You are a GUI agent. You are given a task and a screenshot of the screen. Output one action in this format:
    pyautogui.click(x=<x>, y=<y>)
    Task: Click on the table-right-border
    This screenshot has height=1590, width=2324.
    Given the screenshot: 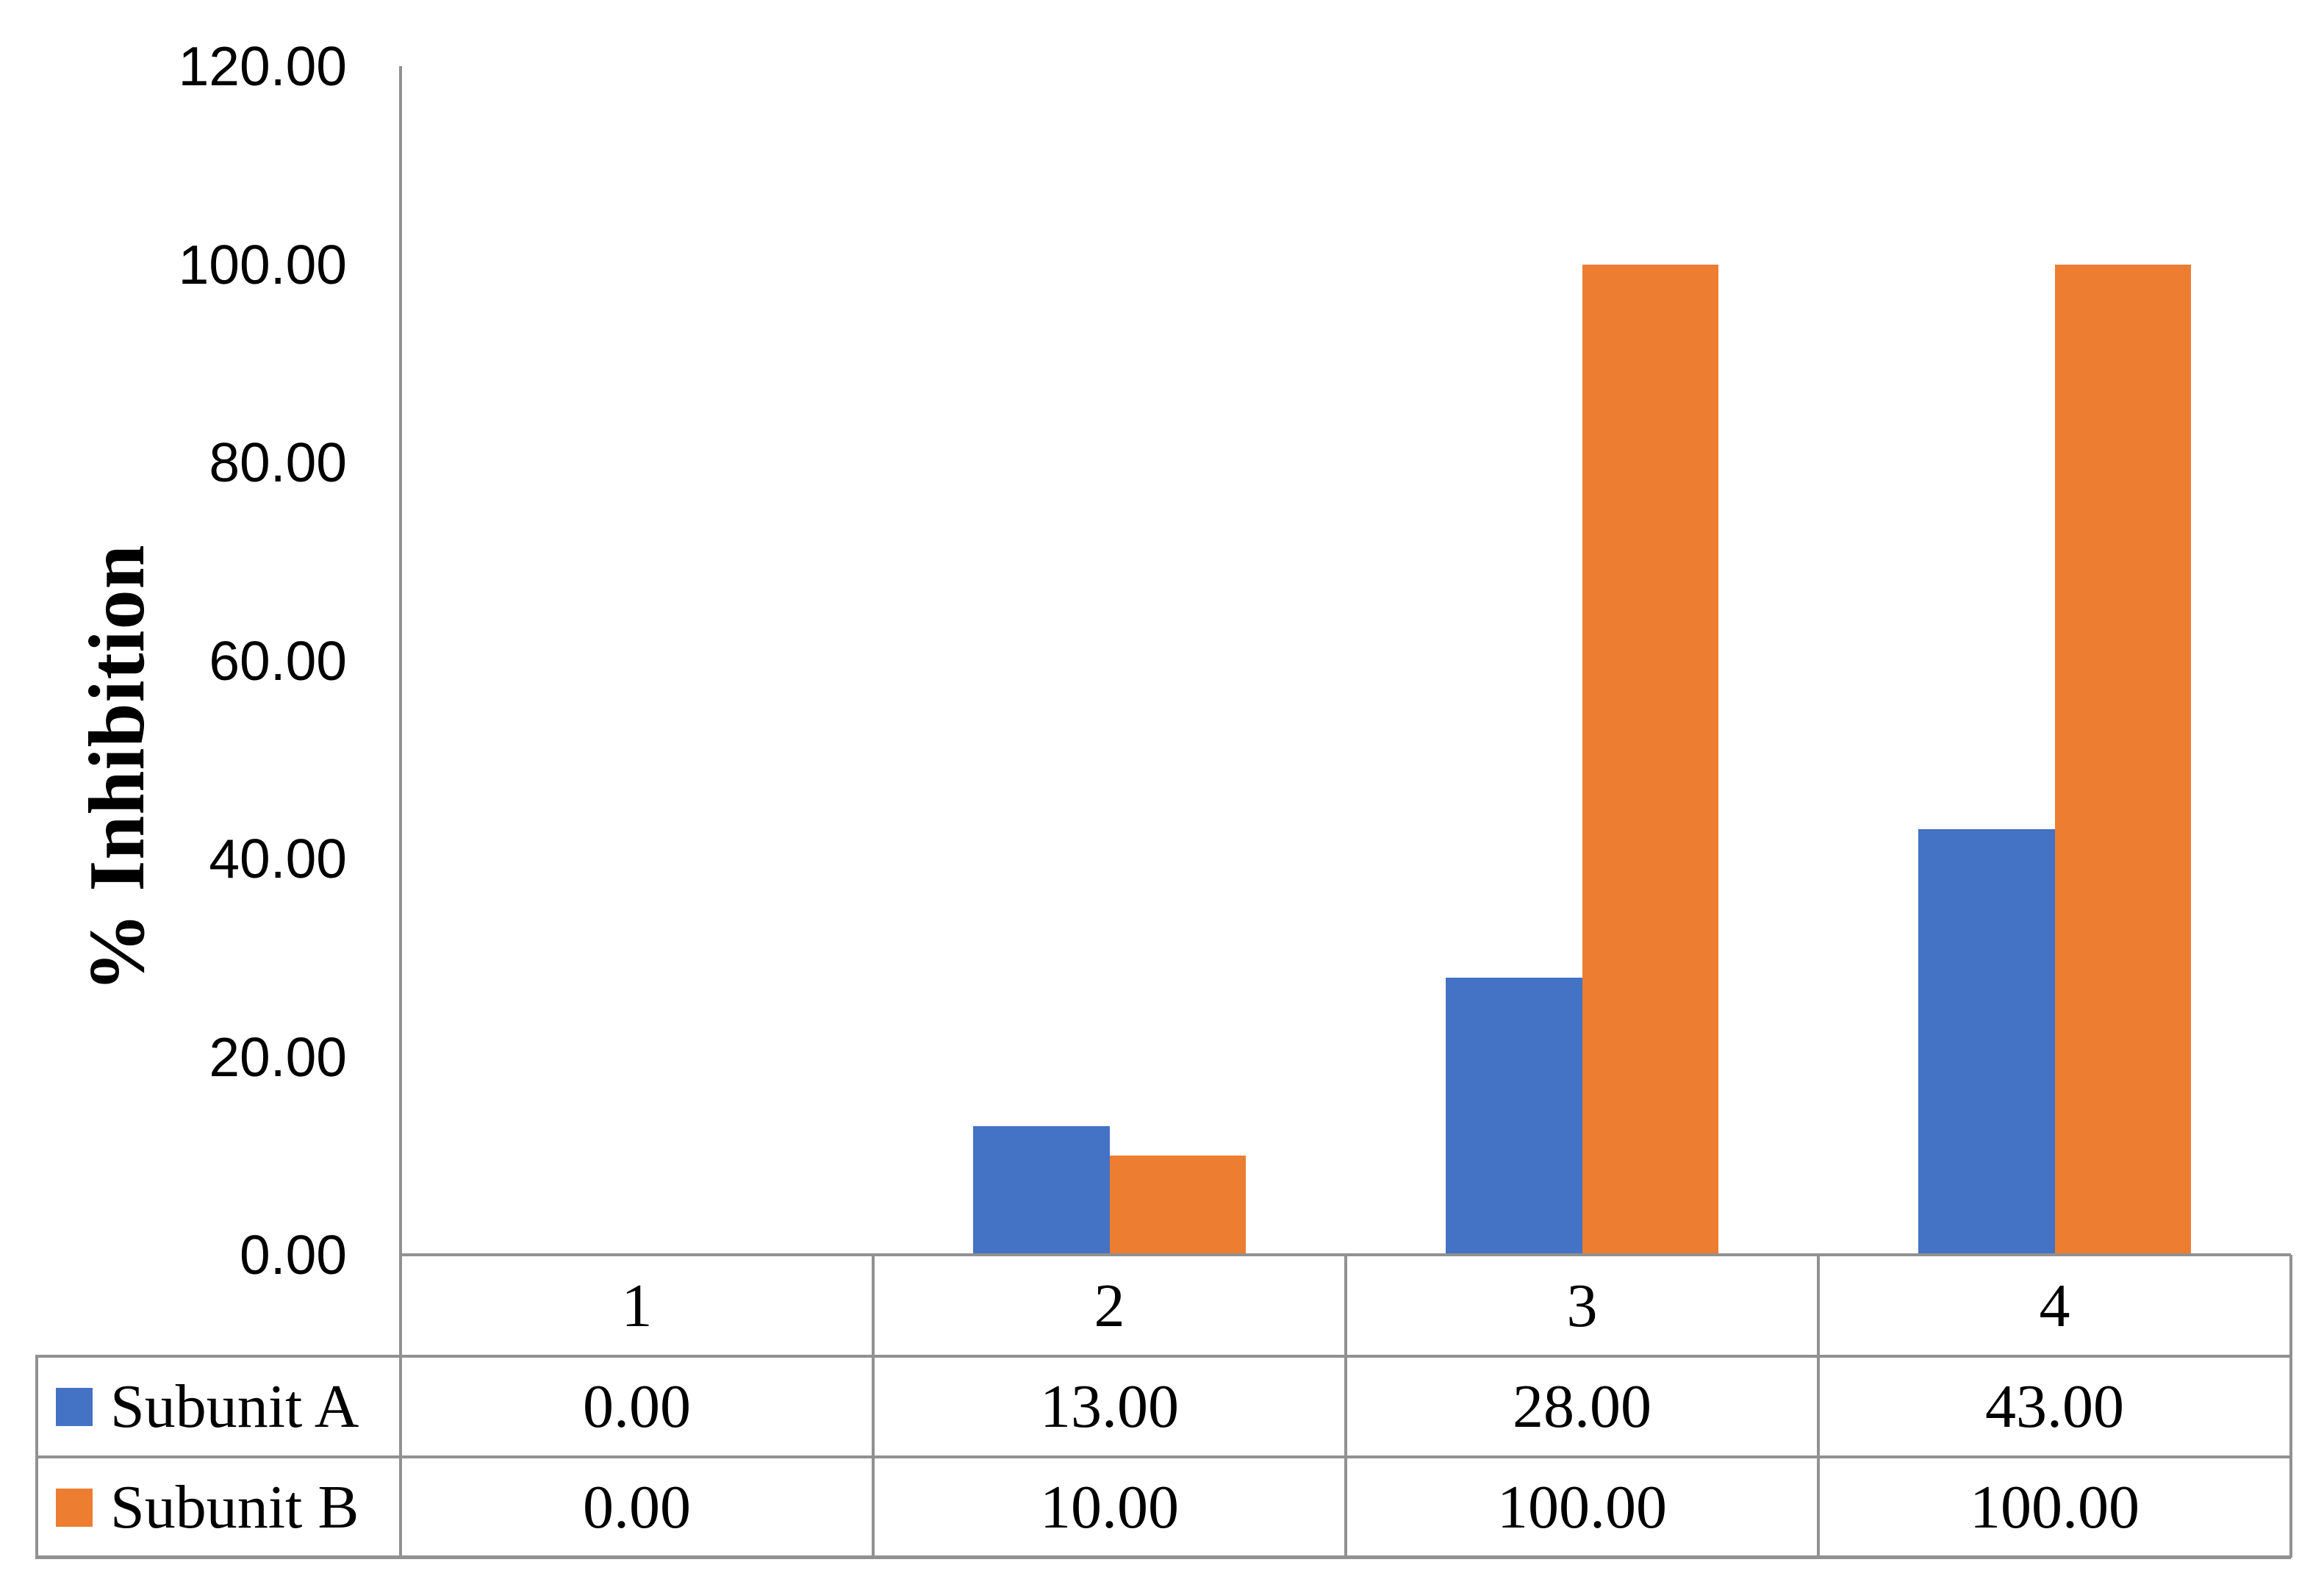 What is the action you would take?
    pyautogui.click(x=2290, y=1406)
    